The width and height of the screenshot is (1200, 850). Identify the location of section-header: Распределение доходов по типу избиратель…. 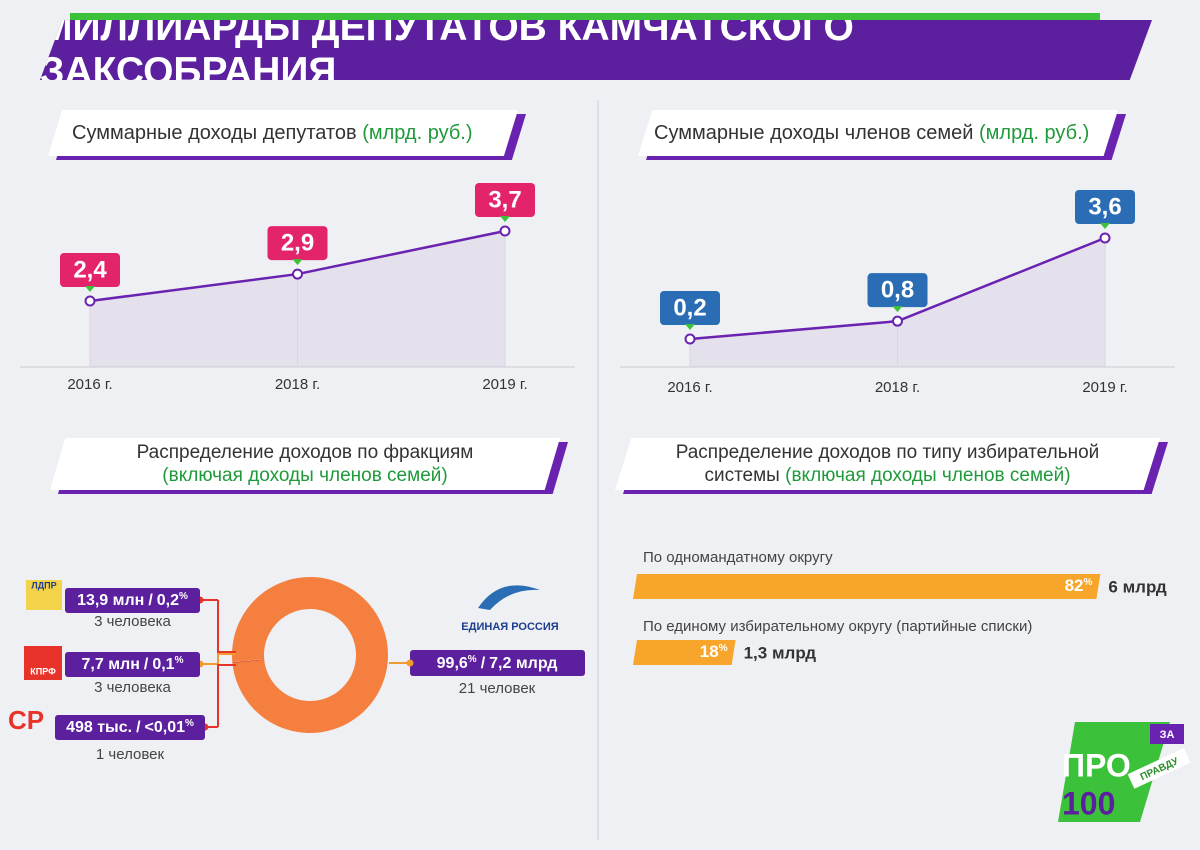
(887, 464).